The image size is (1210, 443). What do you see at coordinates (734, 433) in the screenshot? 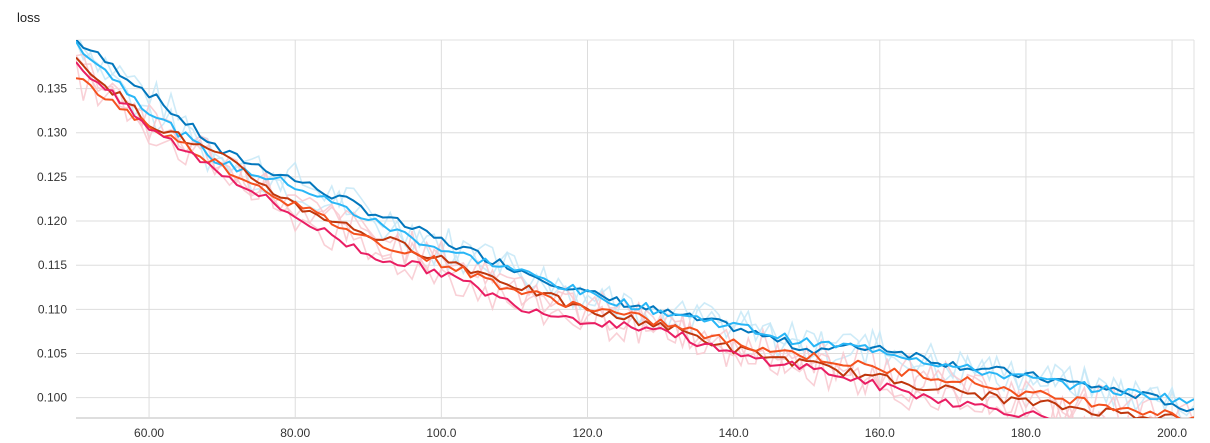
I see `x-tick-label: 140.0` at bounding box center [734, 433].